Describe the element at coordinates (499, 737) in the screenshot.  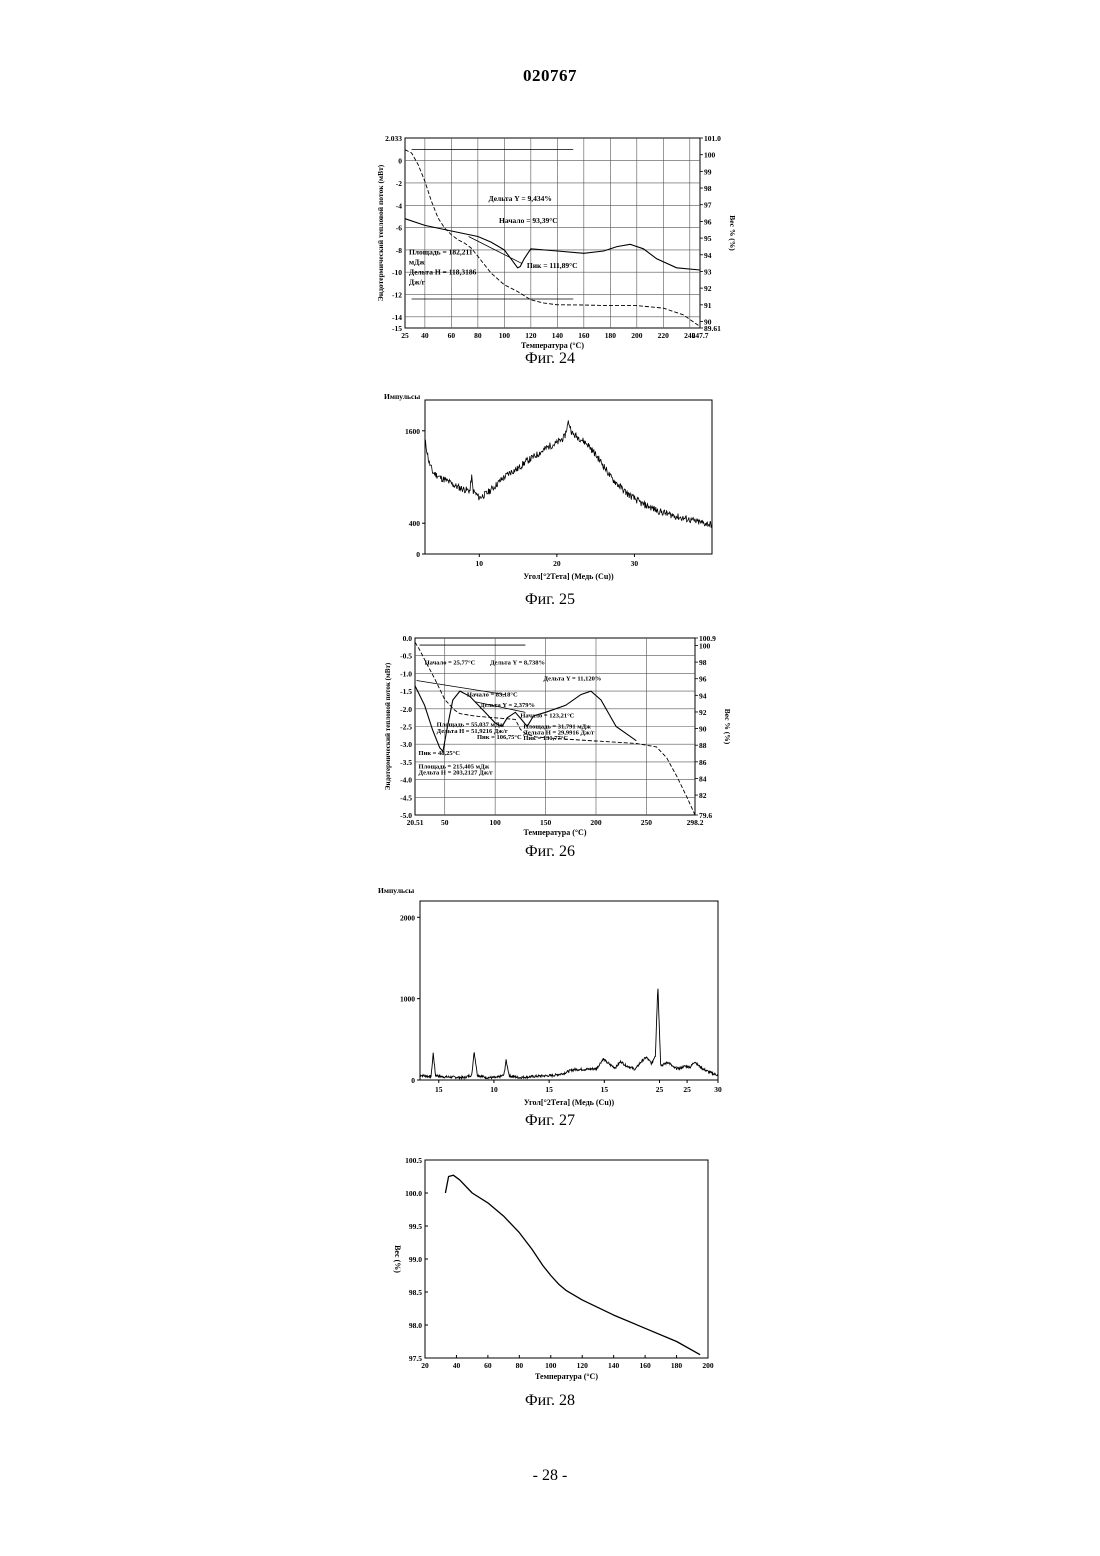
I see `annotation: Пик = 106,75°C` at that location.